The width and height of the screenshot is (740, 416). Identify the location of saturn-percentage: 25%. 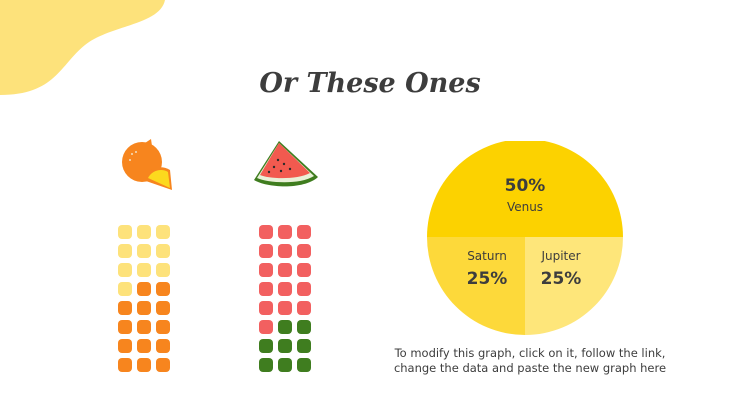
(487, 279).